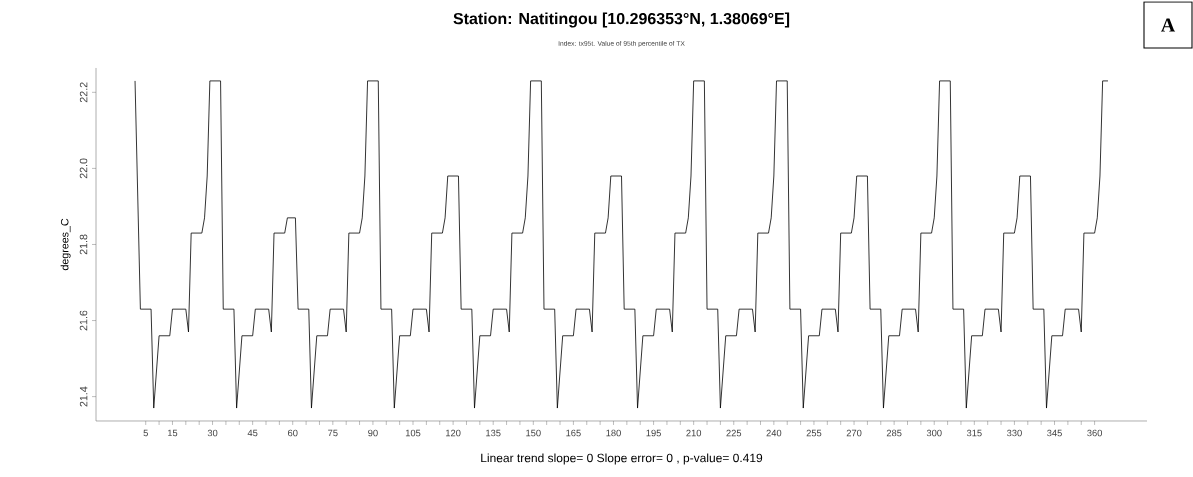  Describe the element at coordinates (83, 244) in the screenshot. I see `y-tick-label: 21.8` at that location.